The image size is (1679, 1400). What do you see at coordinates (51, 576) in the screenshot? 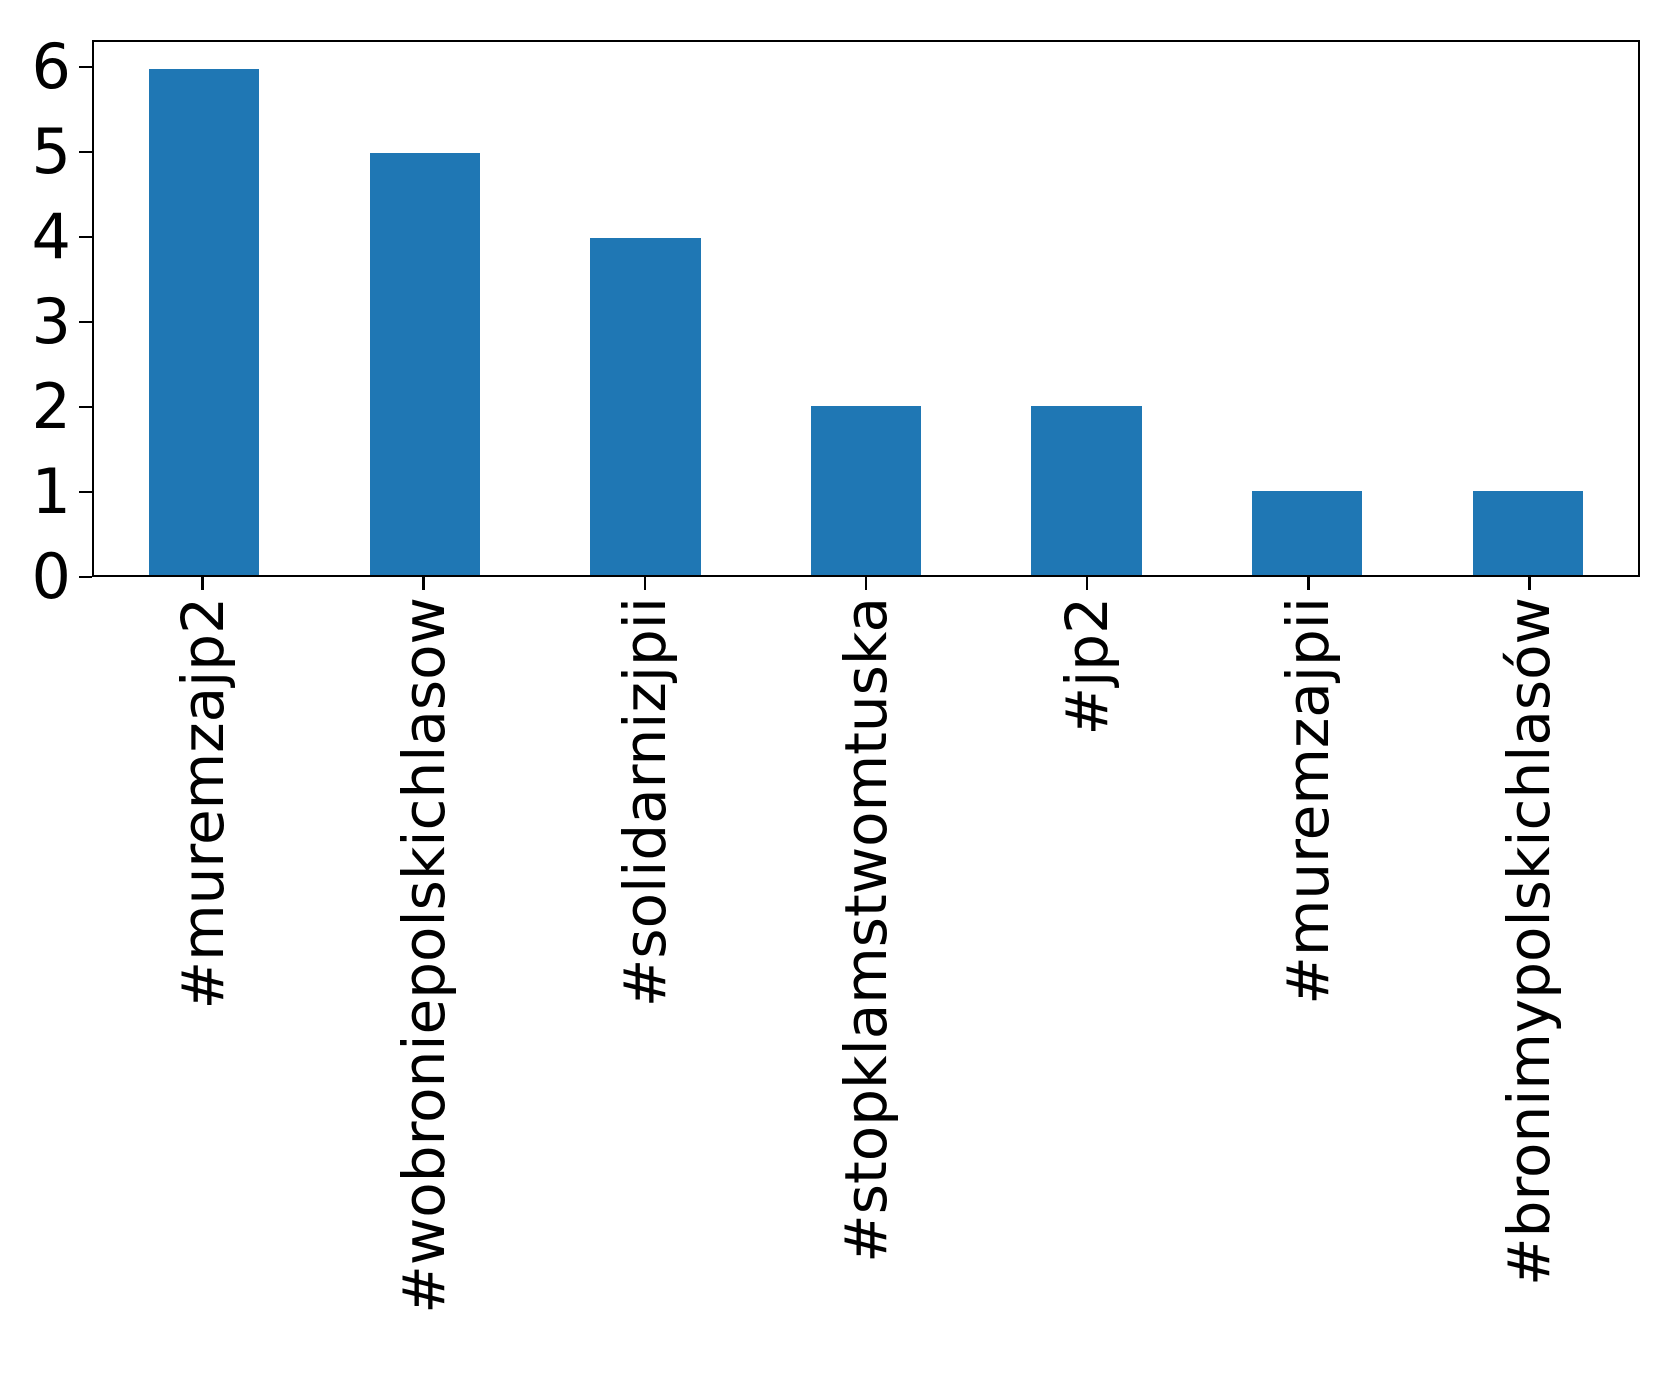
I see `y-tick-label: 0` at bounding box center [51, 576].